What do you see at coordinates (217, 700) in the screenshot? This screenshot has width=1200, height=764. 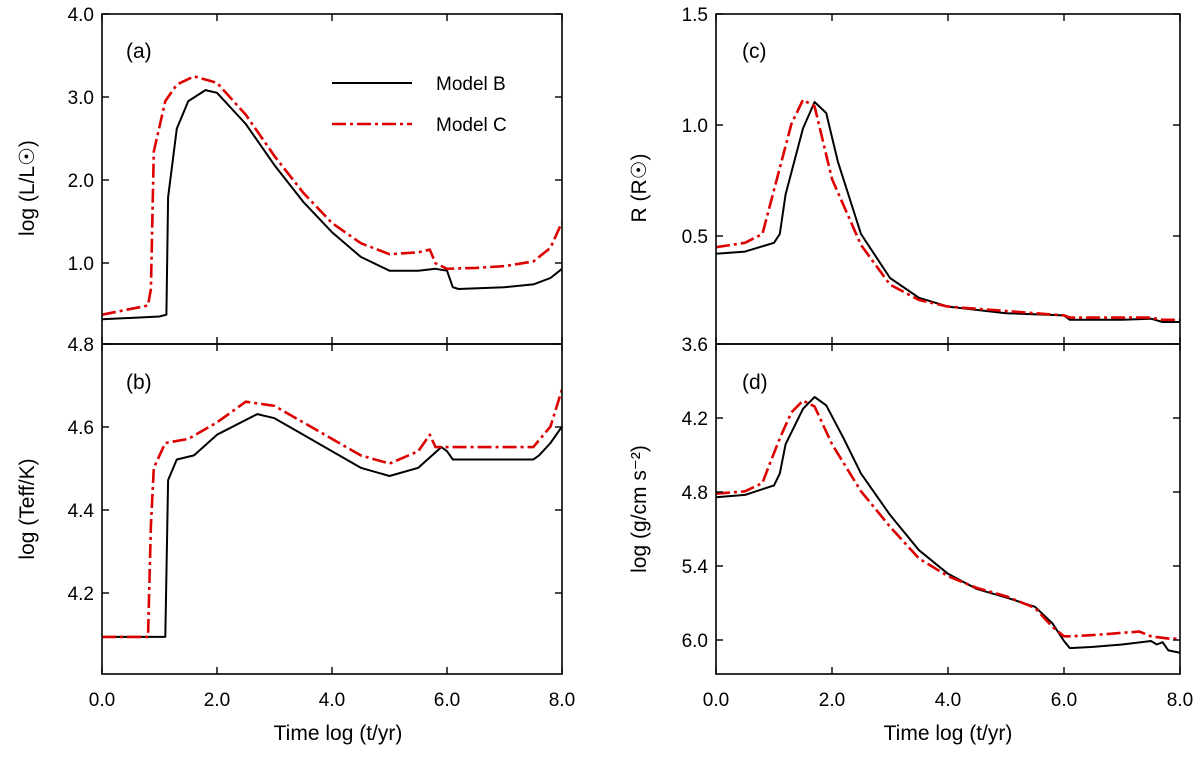 I see `panel-b-x-tick-label: 2.0` at bounding box center [217, 700].